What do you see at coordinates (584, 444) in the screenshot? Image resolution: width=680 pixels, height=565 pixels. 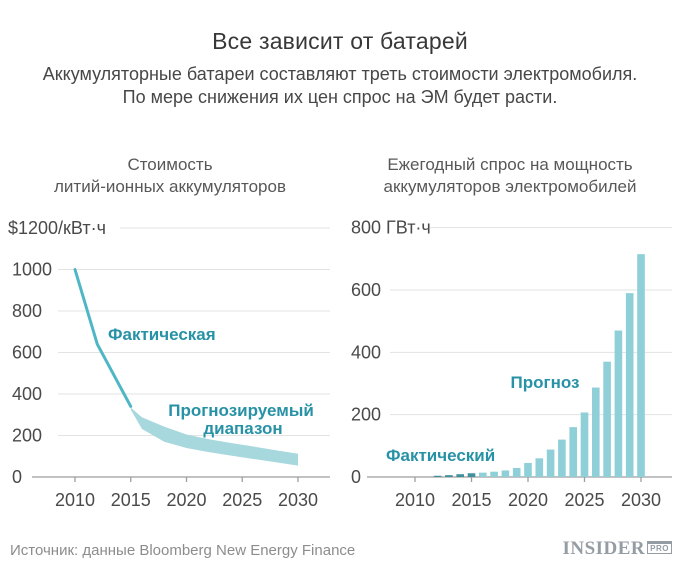 I see `demand-bar-2025` at bounding box center [584, 444].